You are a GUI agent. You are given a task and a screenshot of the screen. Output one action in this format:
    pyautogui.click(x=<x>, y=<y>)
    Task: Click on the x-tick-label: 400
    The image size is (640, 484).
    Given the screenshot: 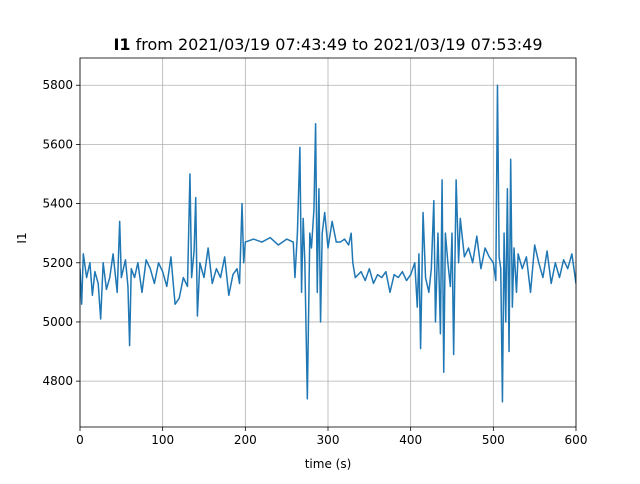 What is the action you would take?
    pyautogui.click(x=410, y=440)
    